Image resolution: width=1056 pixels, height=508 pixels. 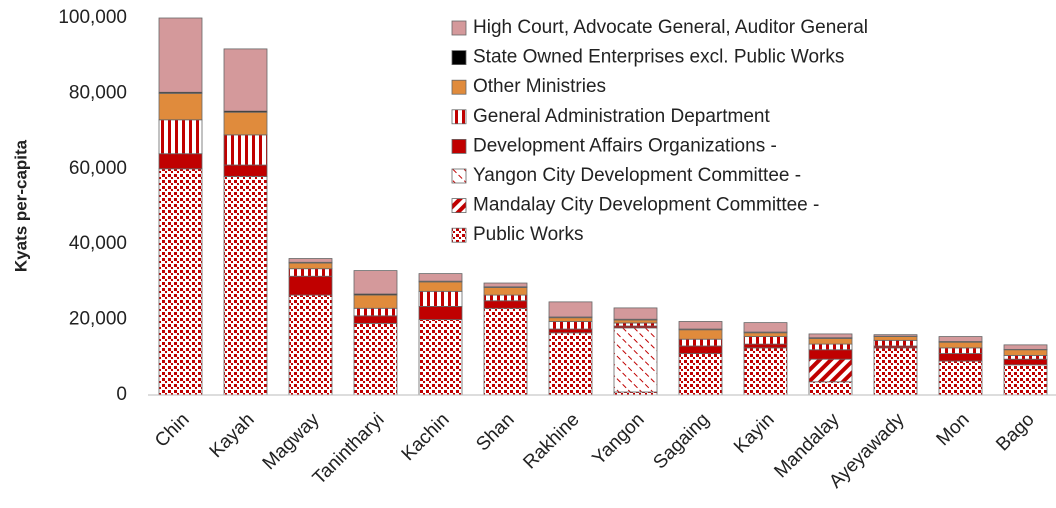 What do you see at coordinates (92, 17) in the screenshot?
I see `y-tick-label: 100,000` at bounding box center [92, 17].